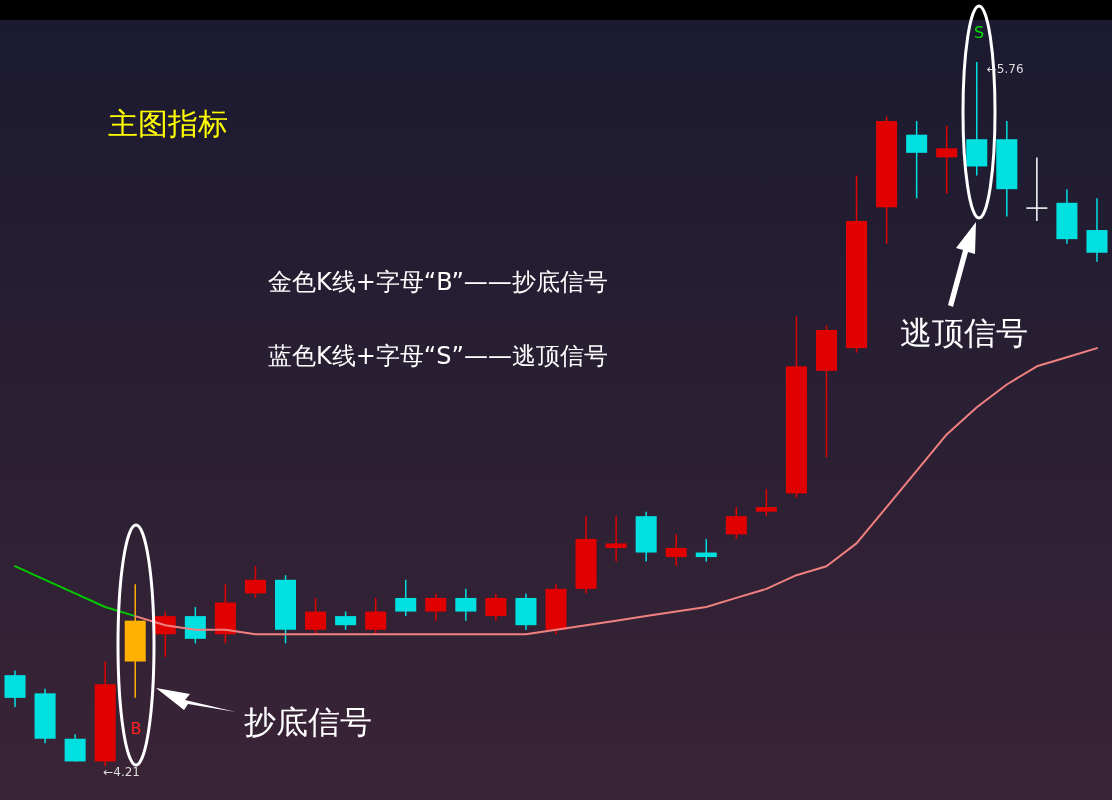  What do you see at coordinates (979, 32) in the screenshot?
I see `text: S` at bounding box center [979, 32].